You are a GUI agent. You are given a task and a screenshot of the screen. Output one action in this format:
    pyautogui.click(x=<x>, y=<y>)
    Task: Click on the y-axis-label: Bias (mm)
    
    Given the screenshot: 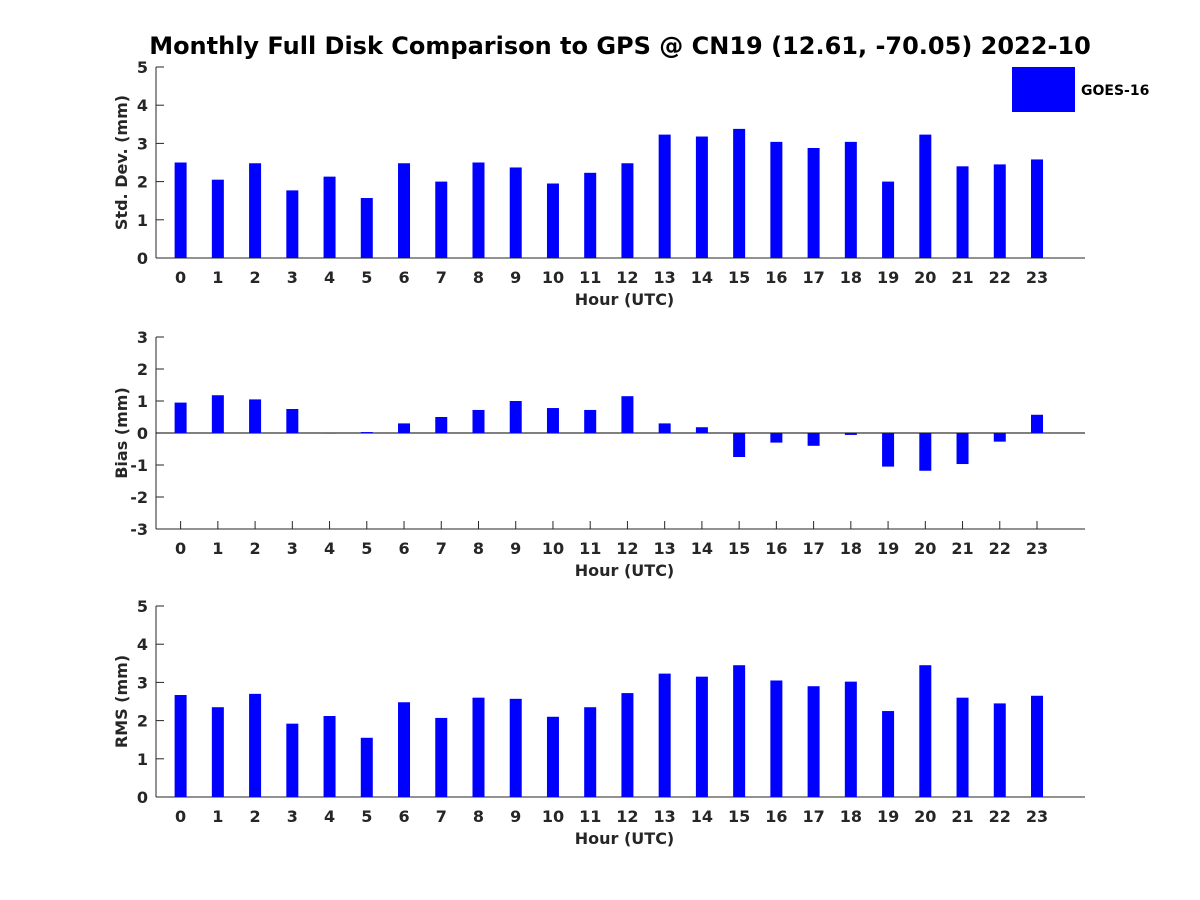 What is the action you would take?
    pyautogui.click(x=121, y=433)
    